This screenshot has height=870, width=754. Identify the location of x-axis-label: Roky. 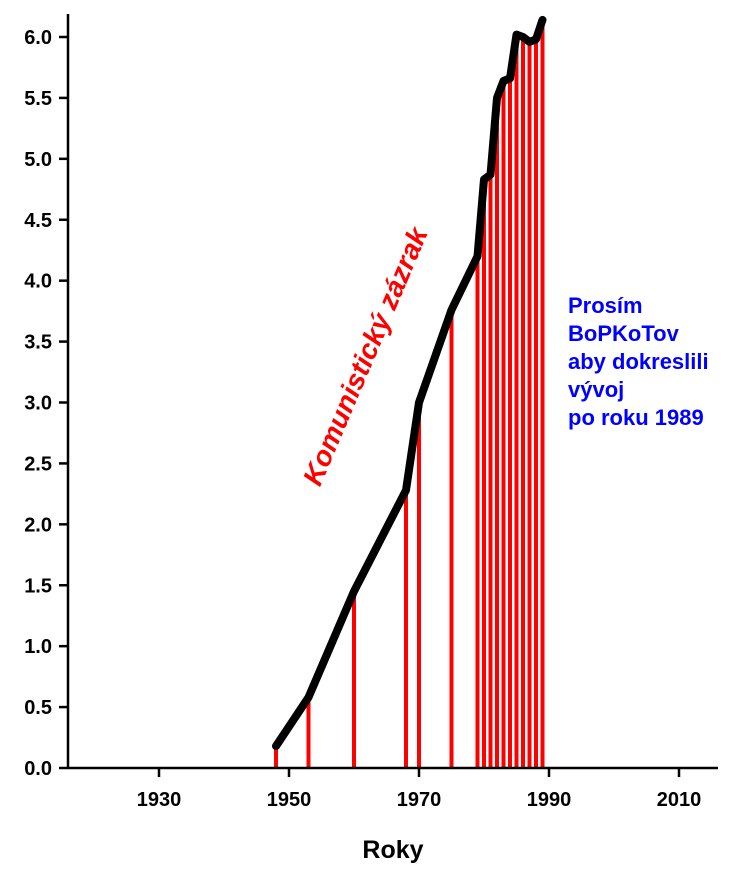
(392, 850).